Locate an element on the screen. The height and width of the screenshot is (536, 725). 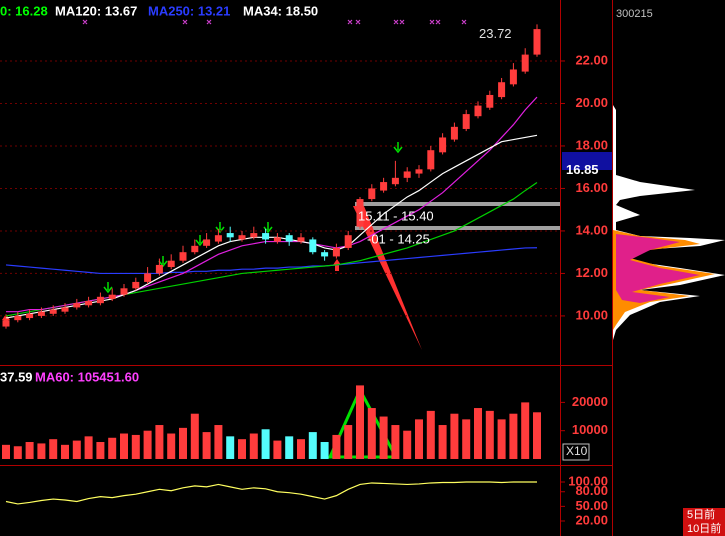
profile-magenta is located at coordinates (658, 268).